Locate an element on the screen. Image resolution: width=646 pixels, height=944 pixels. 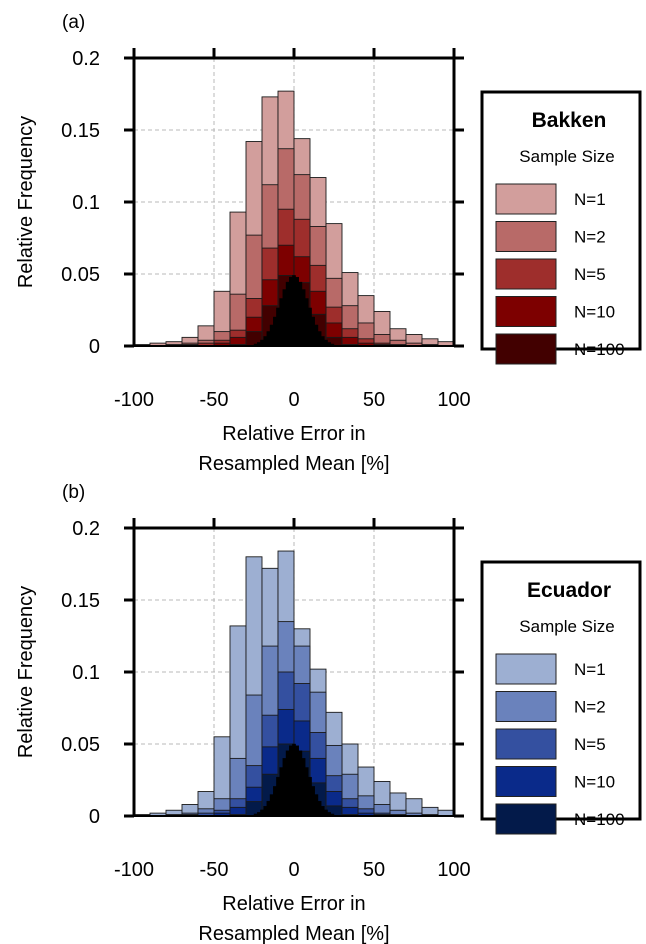
legend-title: Ecuador is located at coordinates (569, 590).